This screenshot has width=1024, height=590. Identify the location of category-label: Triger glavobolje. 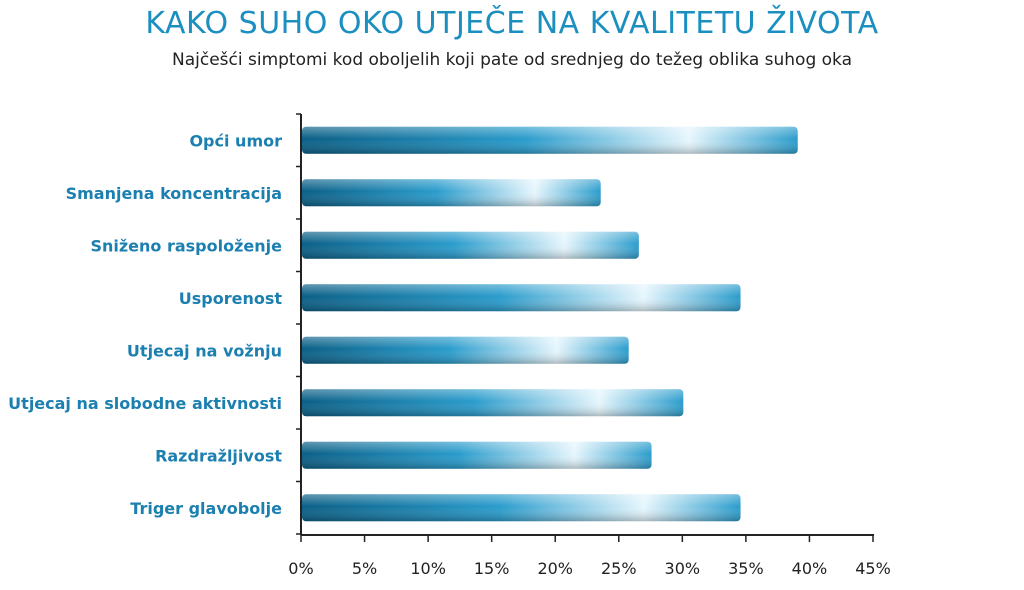
(206, 508).